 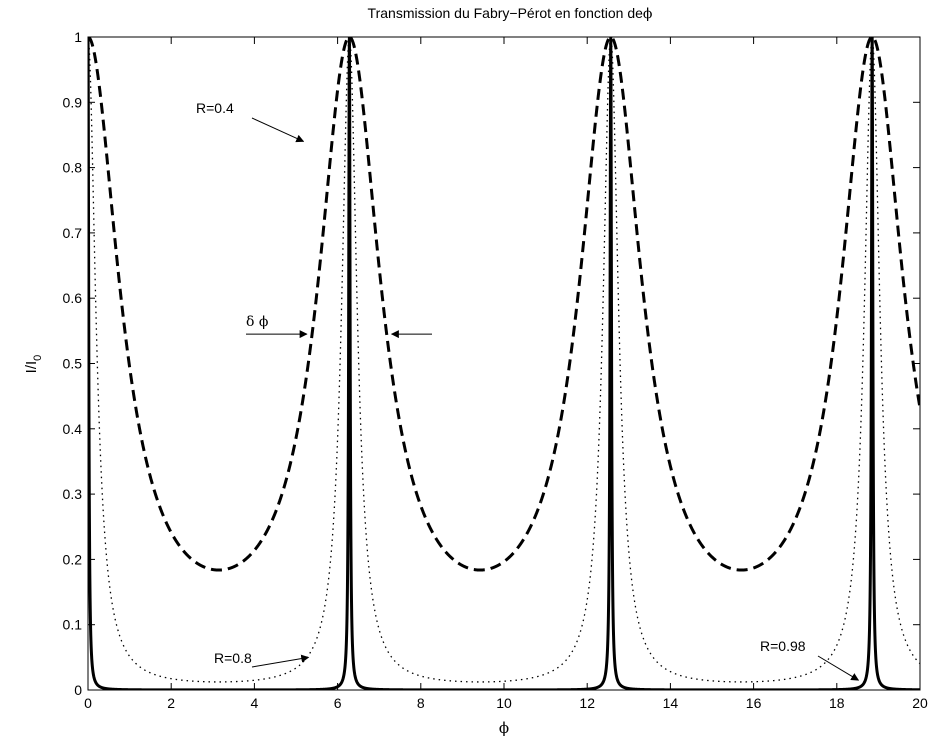 I want to click on y-tick-label: 0.7, so click(x=73, y=233).